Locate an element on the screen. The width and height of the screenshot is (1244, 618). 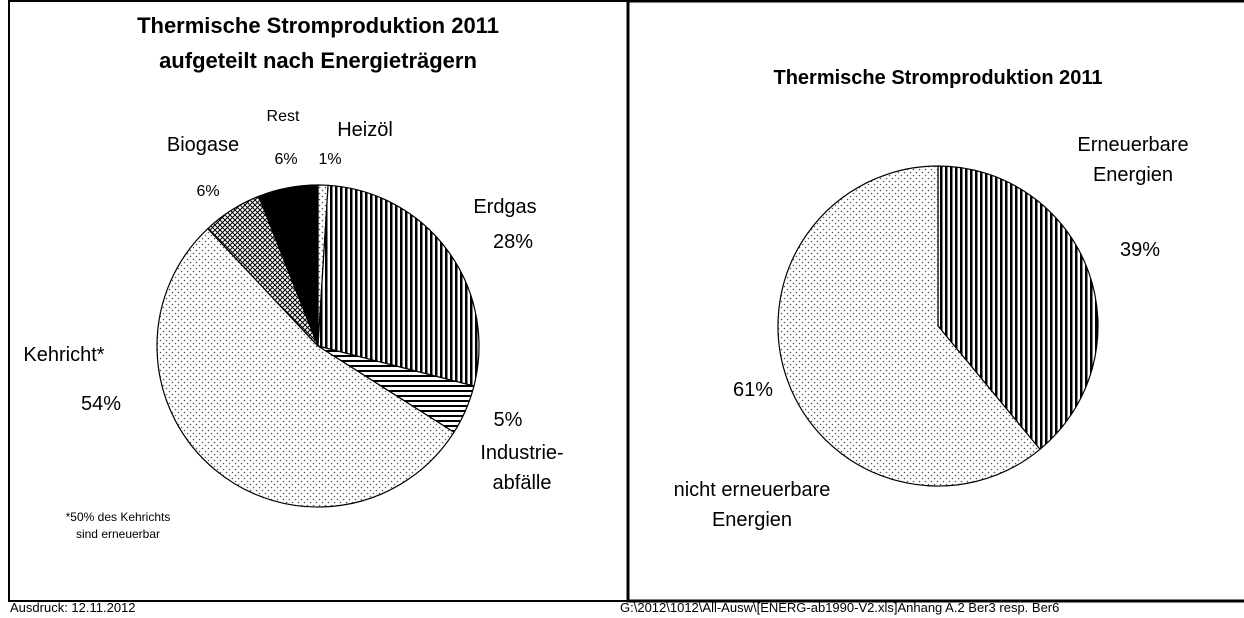
slice-label: Rest is located at coordinates (283, 116).